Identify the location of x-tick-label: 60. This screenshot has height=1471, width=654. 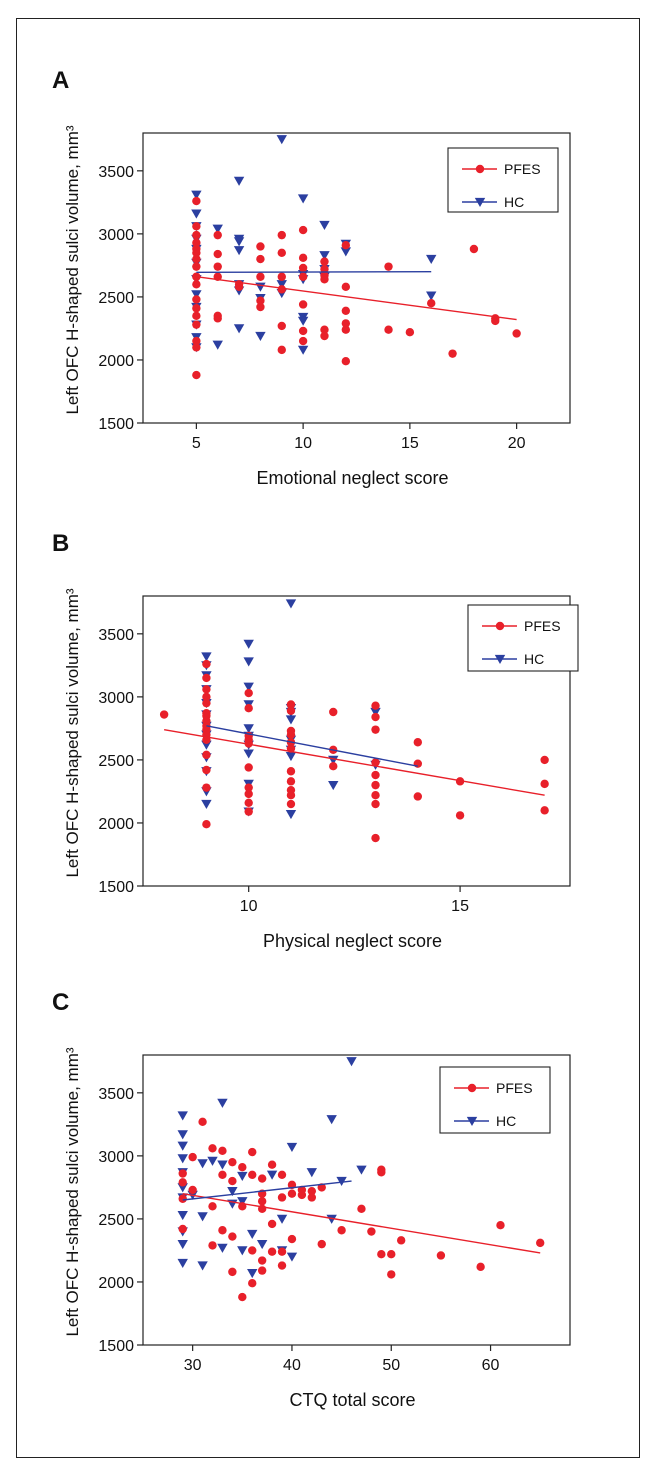
(491, 1365).